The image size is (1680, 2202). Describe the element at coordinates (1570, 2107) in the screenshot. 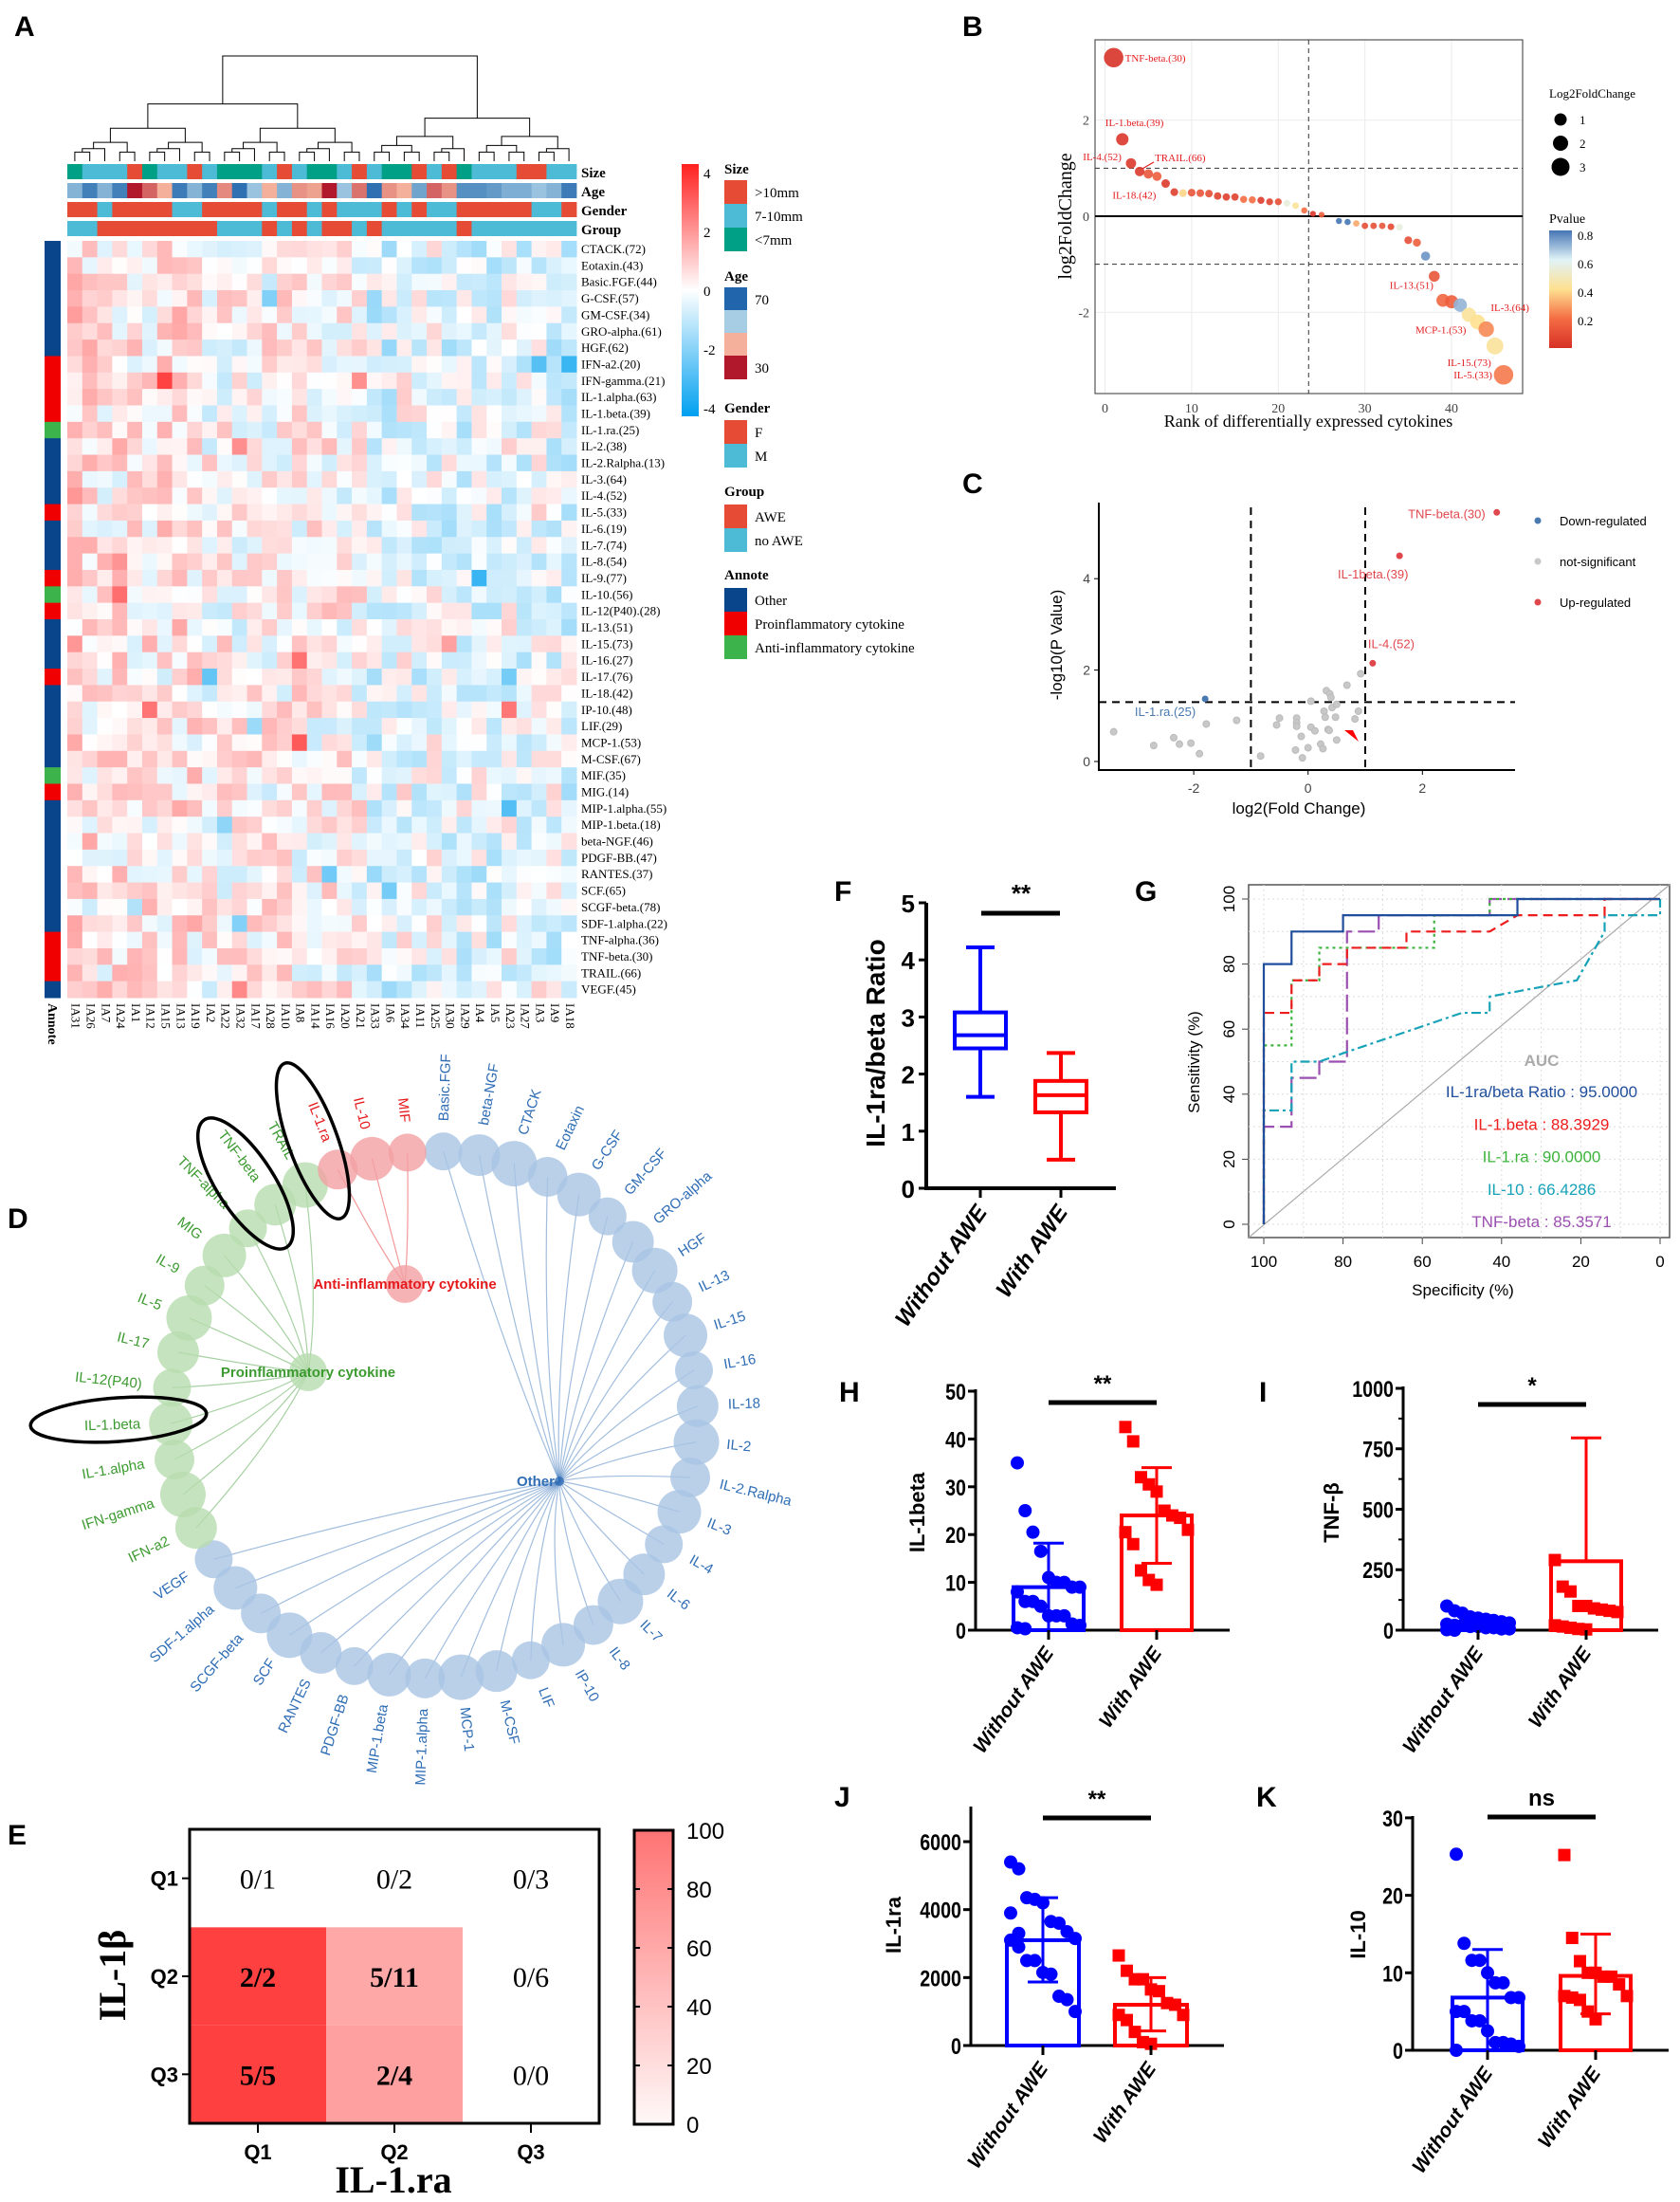

I see `x-tick-label: With AWE` at that location.